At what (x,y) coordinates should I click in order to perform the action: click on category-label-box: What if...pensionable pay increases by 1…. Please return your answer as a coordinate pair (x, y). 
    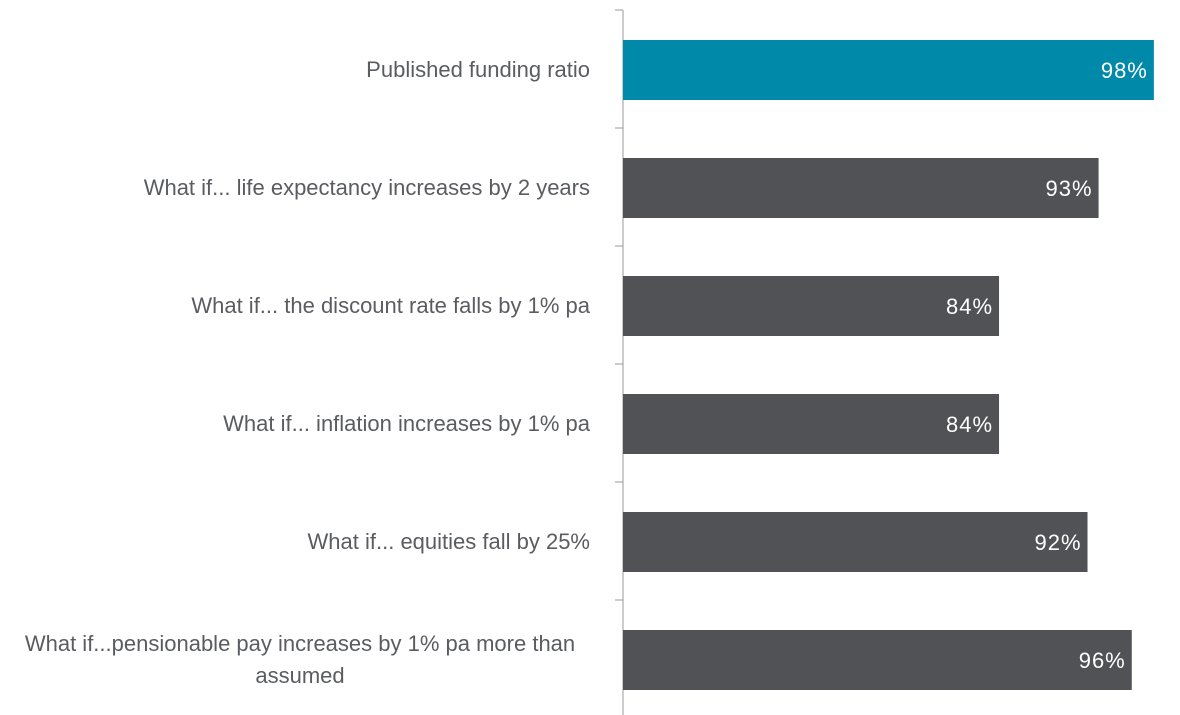
    Looking at the image, I should click on (300, 660).